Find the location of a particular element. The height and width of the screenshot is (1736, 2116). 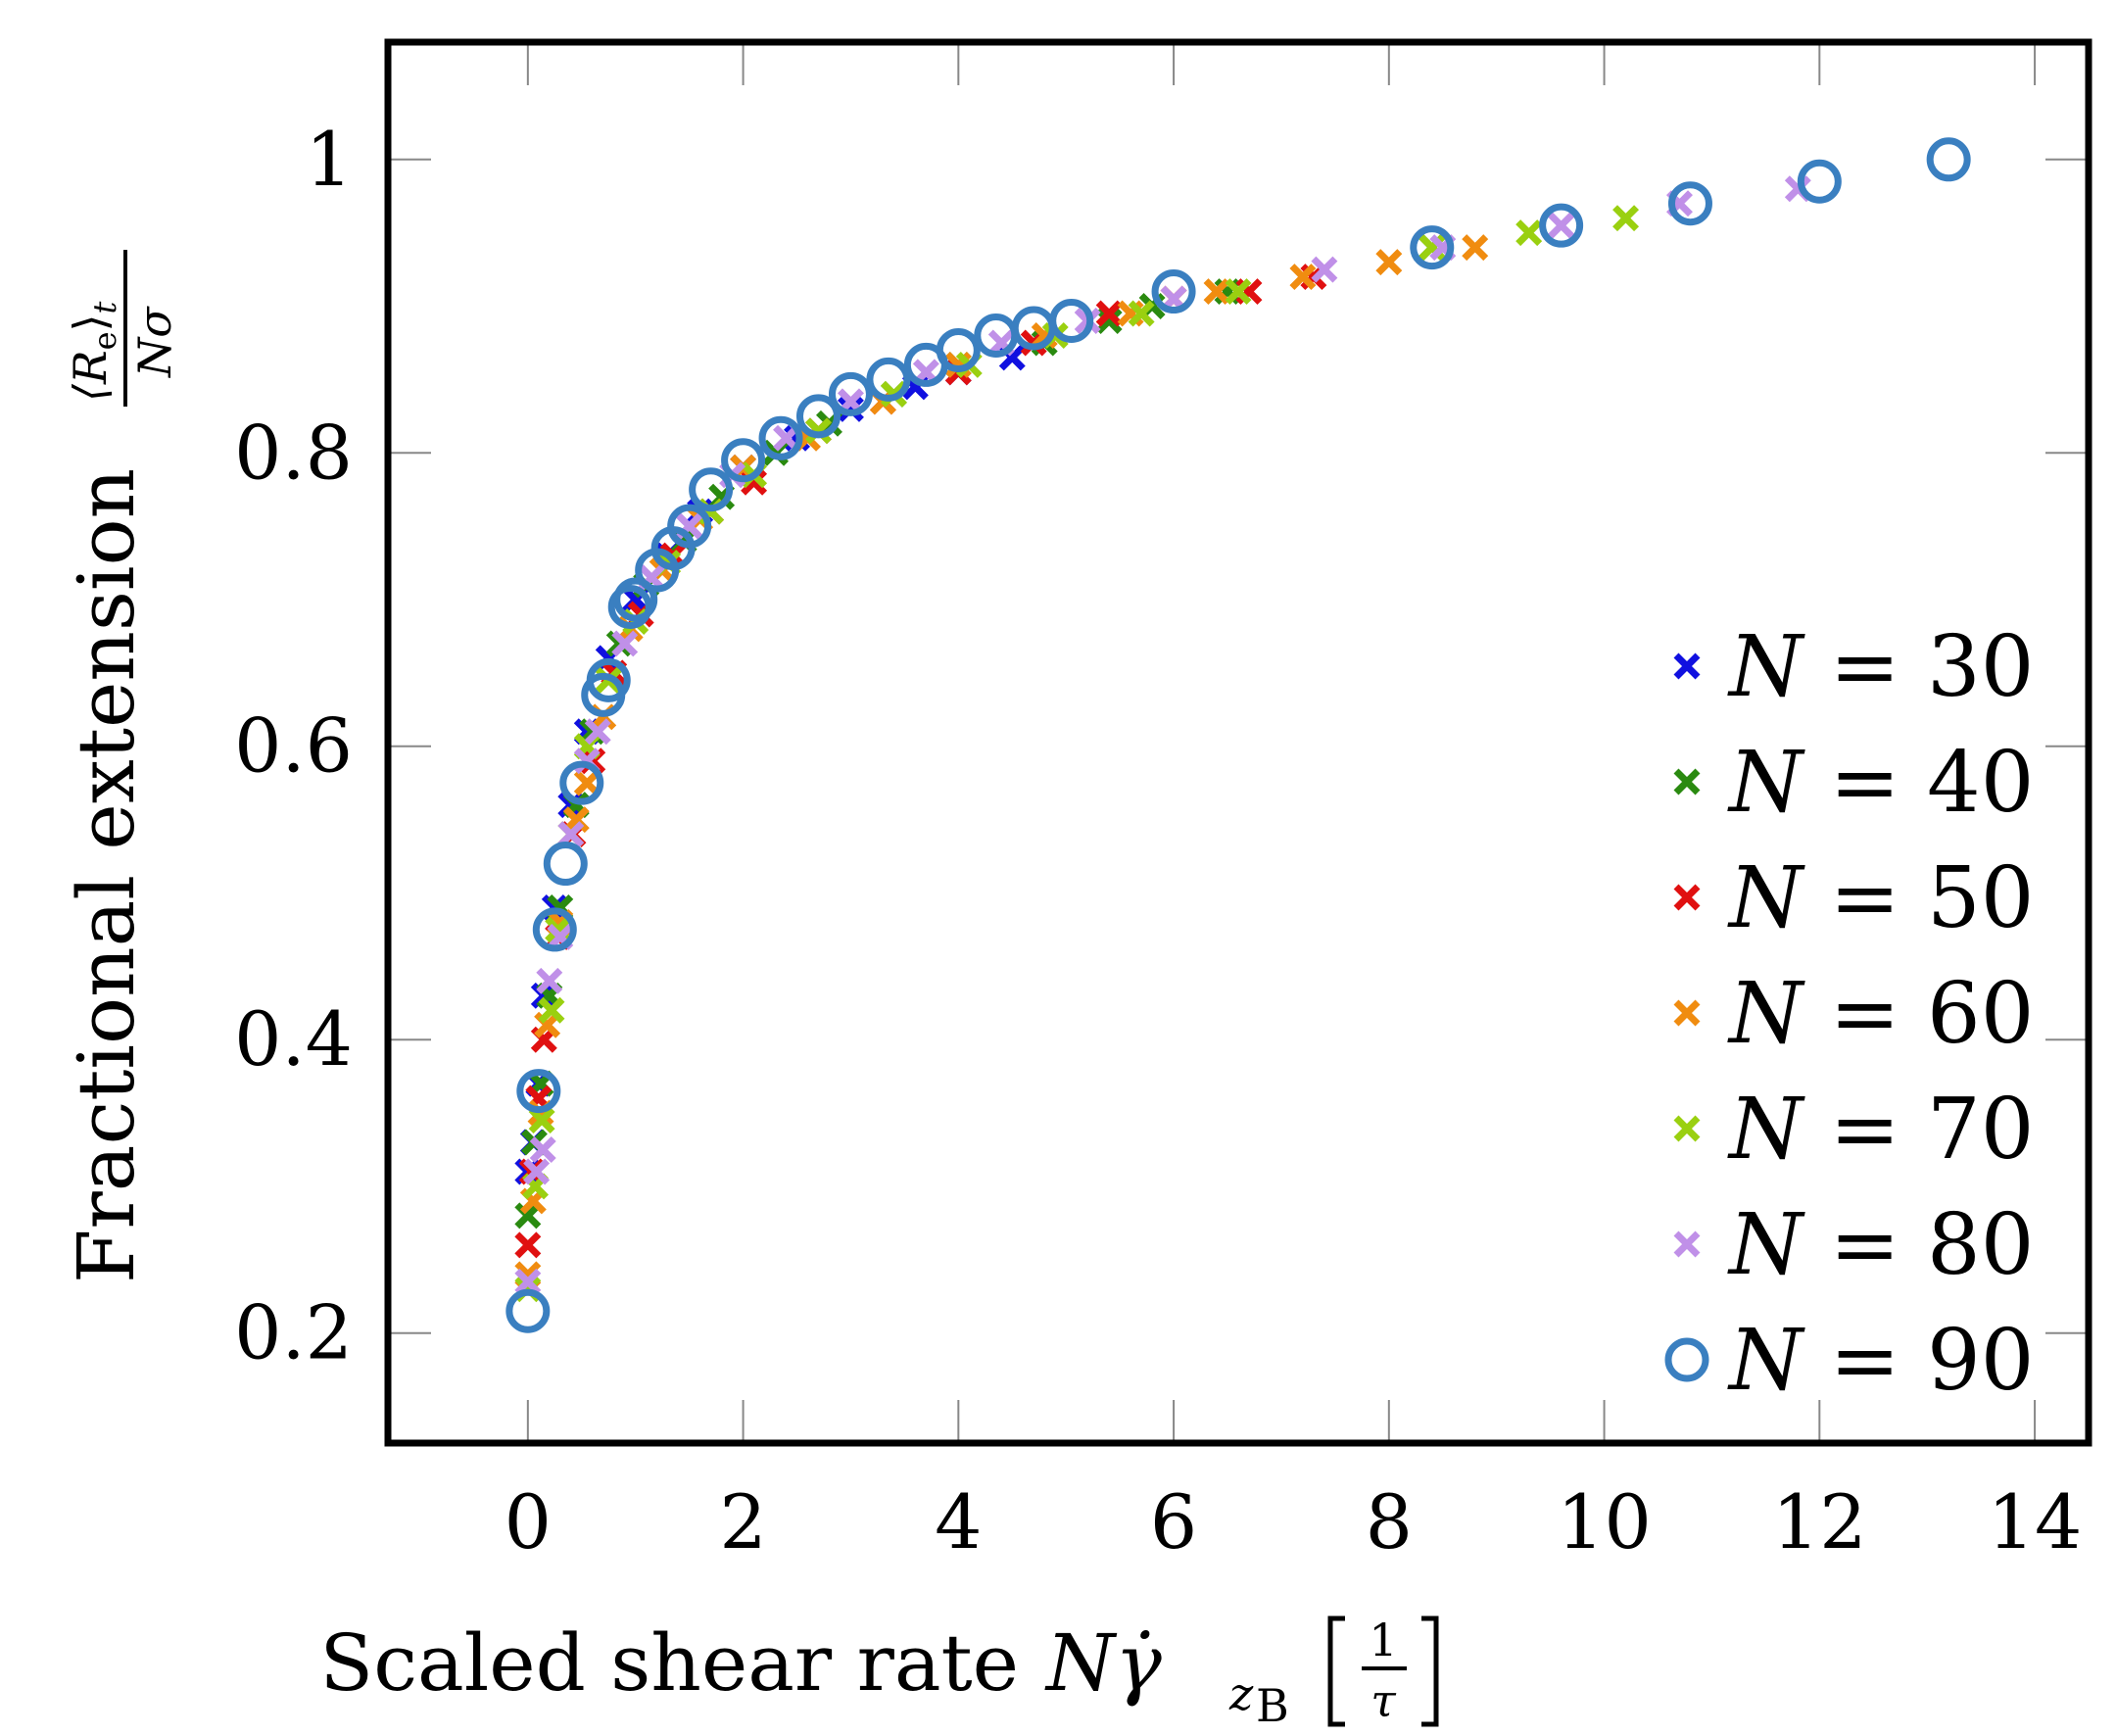

y-axis-label-frac-den: Nσ is located at coordinates (154, 342).